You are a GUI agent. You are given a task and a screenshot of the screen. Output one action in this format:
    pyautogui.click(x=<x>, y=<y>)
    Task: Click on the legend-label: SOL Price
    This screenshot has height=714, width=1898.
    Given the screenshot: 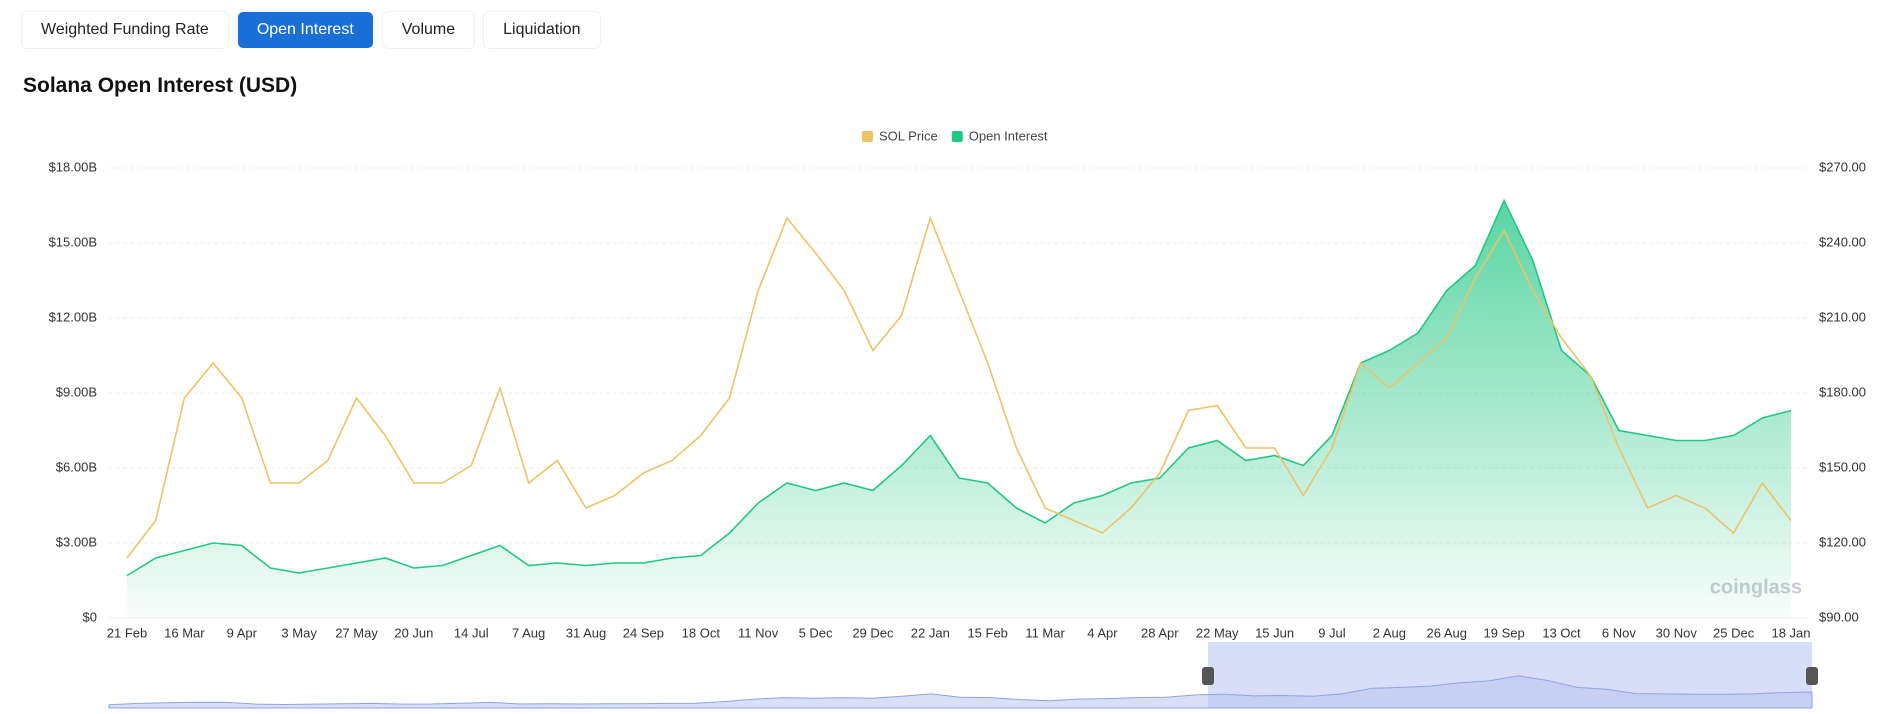 What is the action you would take?
    pyautogui.click(x=908, y=135)
    